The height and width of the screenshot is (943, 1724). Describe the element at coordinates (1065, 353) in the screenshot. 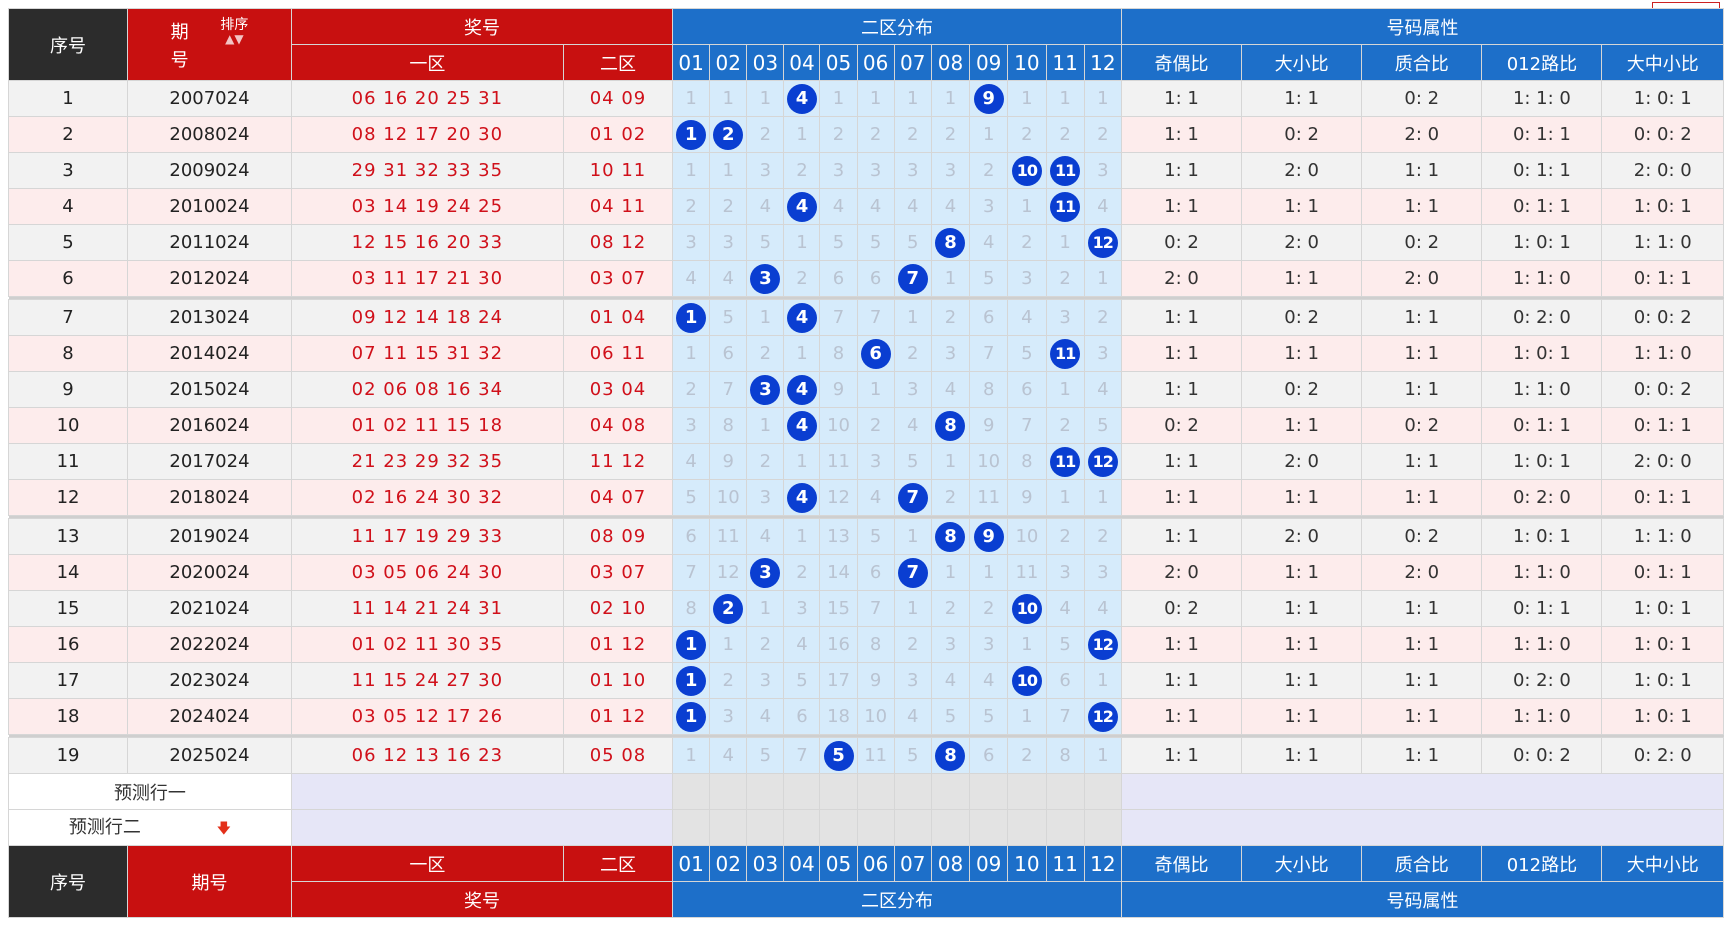

I see `dist-cell: 11` at that location.